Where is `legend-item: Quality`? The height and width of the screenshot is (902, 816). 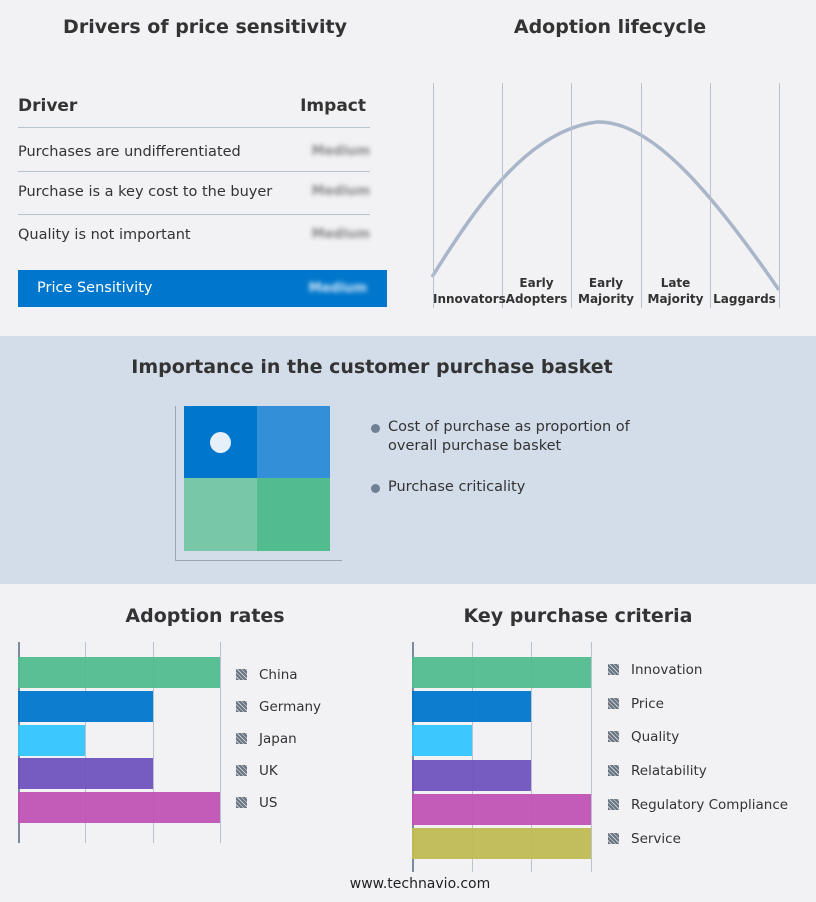
legend-item: Quality is located at coordinates (643, 737).